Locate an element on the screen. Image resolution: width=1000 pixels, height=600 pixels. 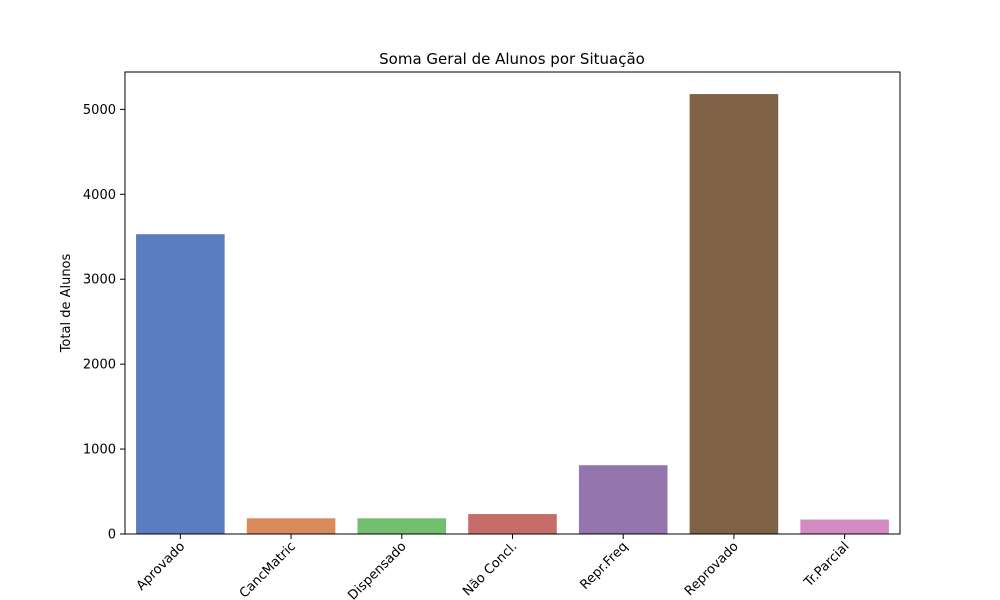
y-tick-label: 1000 is located at coordinates (99, 450).